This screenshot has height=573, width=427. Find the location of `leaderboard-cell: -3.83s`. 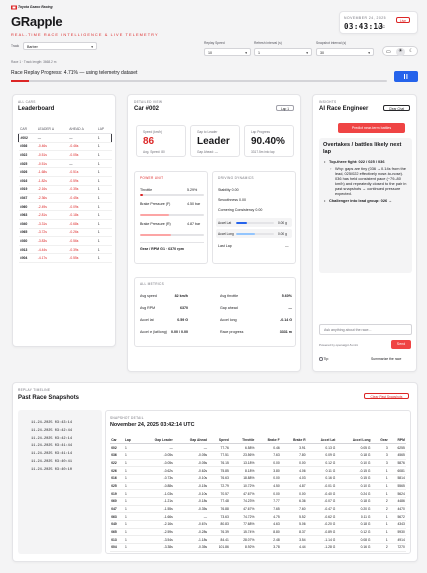

leaderboard-cell: -3.83s is located at coordinates (52, 241).